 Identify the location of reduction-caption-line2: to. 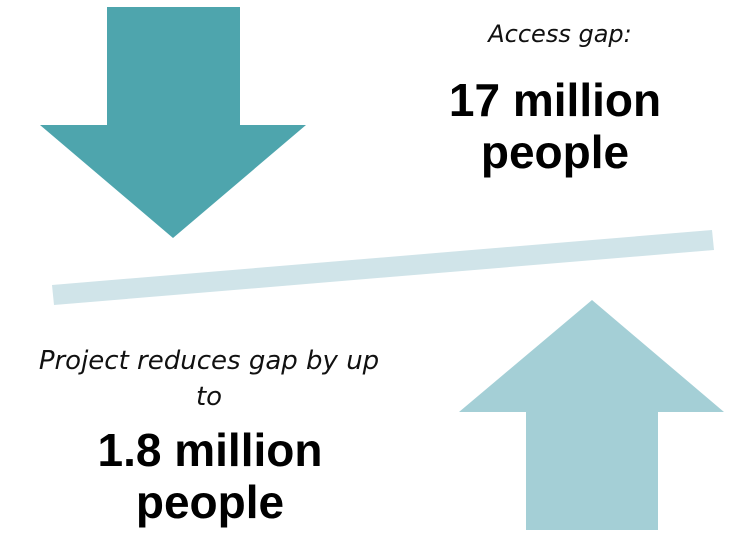
(209, 397).